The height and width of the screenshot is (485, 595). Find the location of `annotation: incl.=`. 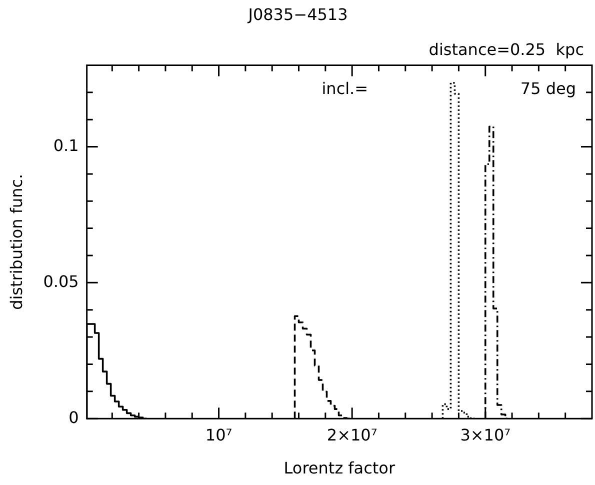

annotation: incl.= is located at coordinates (345, 88).